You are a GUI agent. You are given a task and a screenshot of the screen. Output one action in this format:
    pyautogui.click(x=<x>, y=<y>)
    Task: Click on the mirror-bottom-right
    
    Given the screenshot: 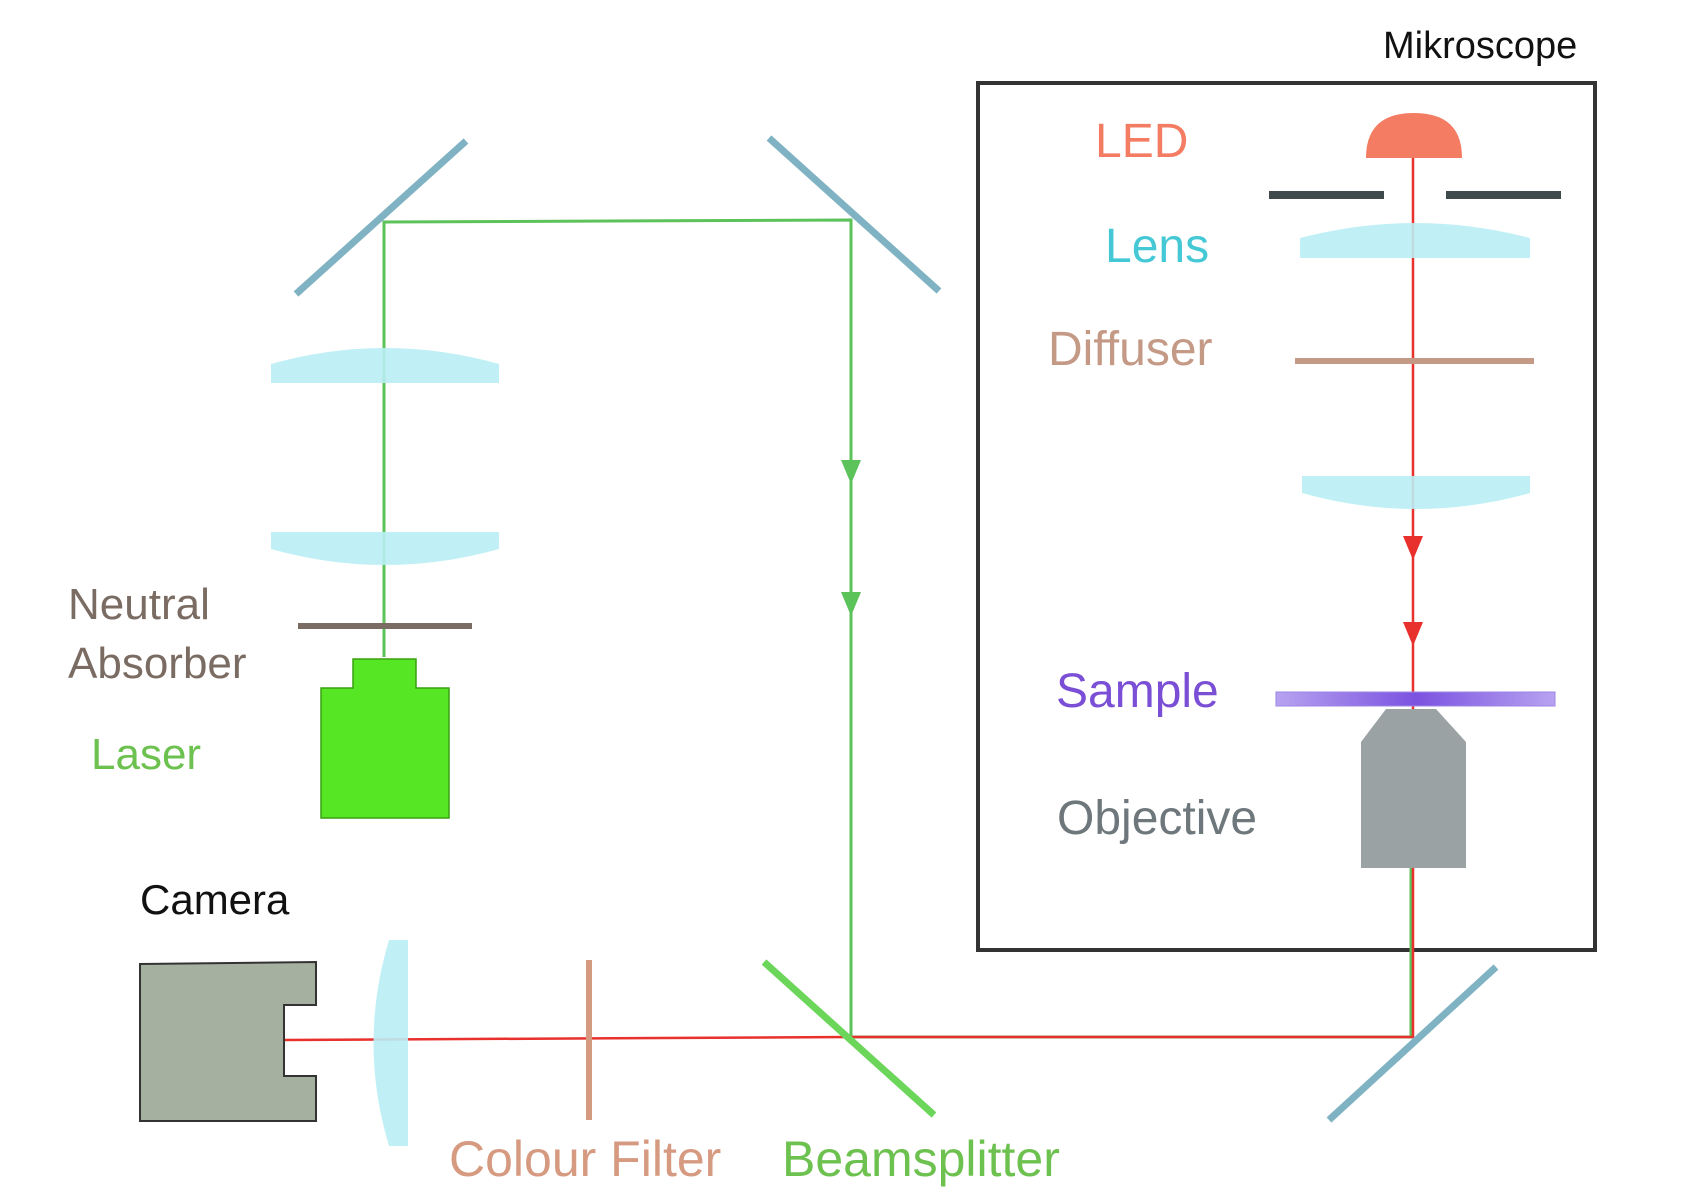 What is the action you would take?
    pyautogui.click(x=1412, y=1043)
    